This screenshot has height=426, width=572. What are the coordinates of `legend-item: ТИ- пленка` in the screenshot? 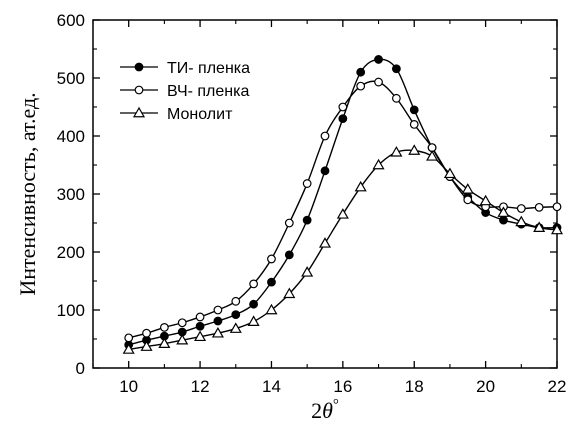 It's located at (185, 68).